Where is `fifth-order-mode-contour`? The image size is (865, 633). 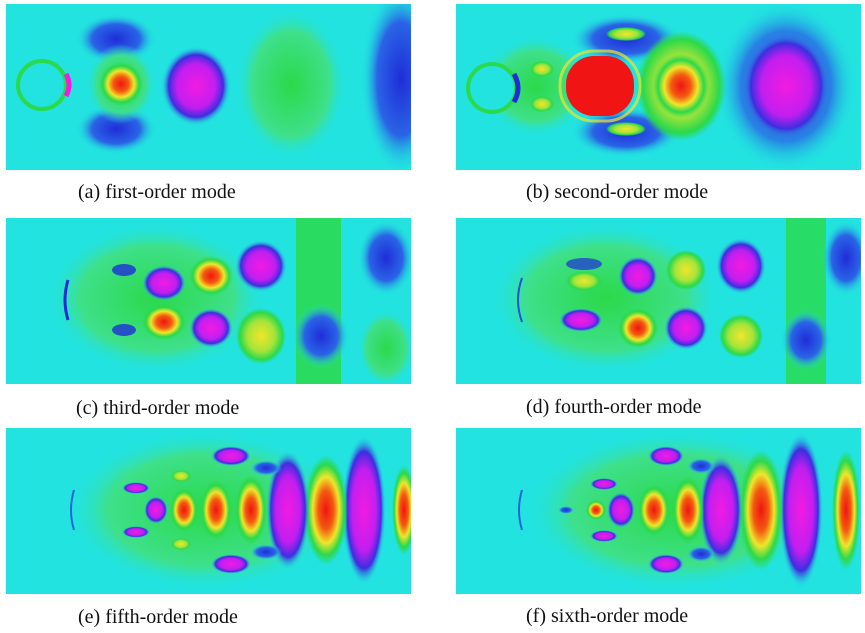
fifth-order-mode-contour is located at coordinates (208, 511).